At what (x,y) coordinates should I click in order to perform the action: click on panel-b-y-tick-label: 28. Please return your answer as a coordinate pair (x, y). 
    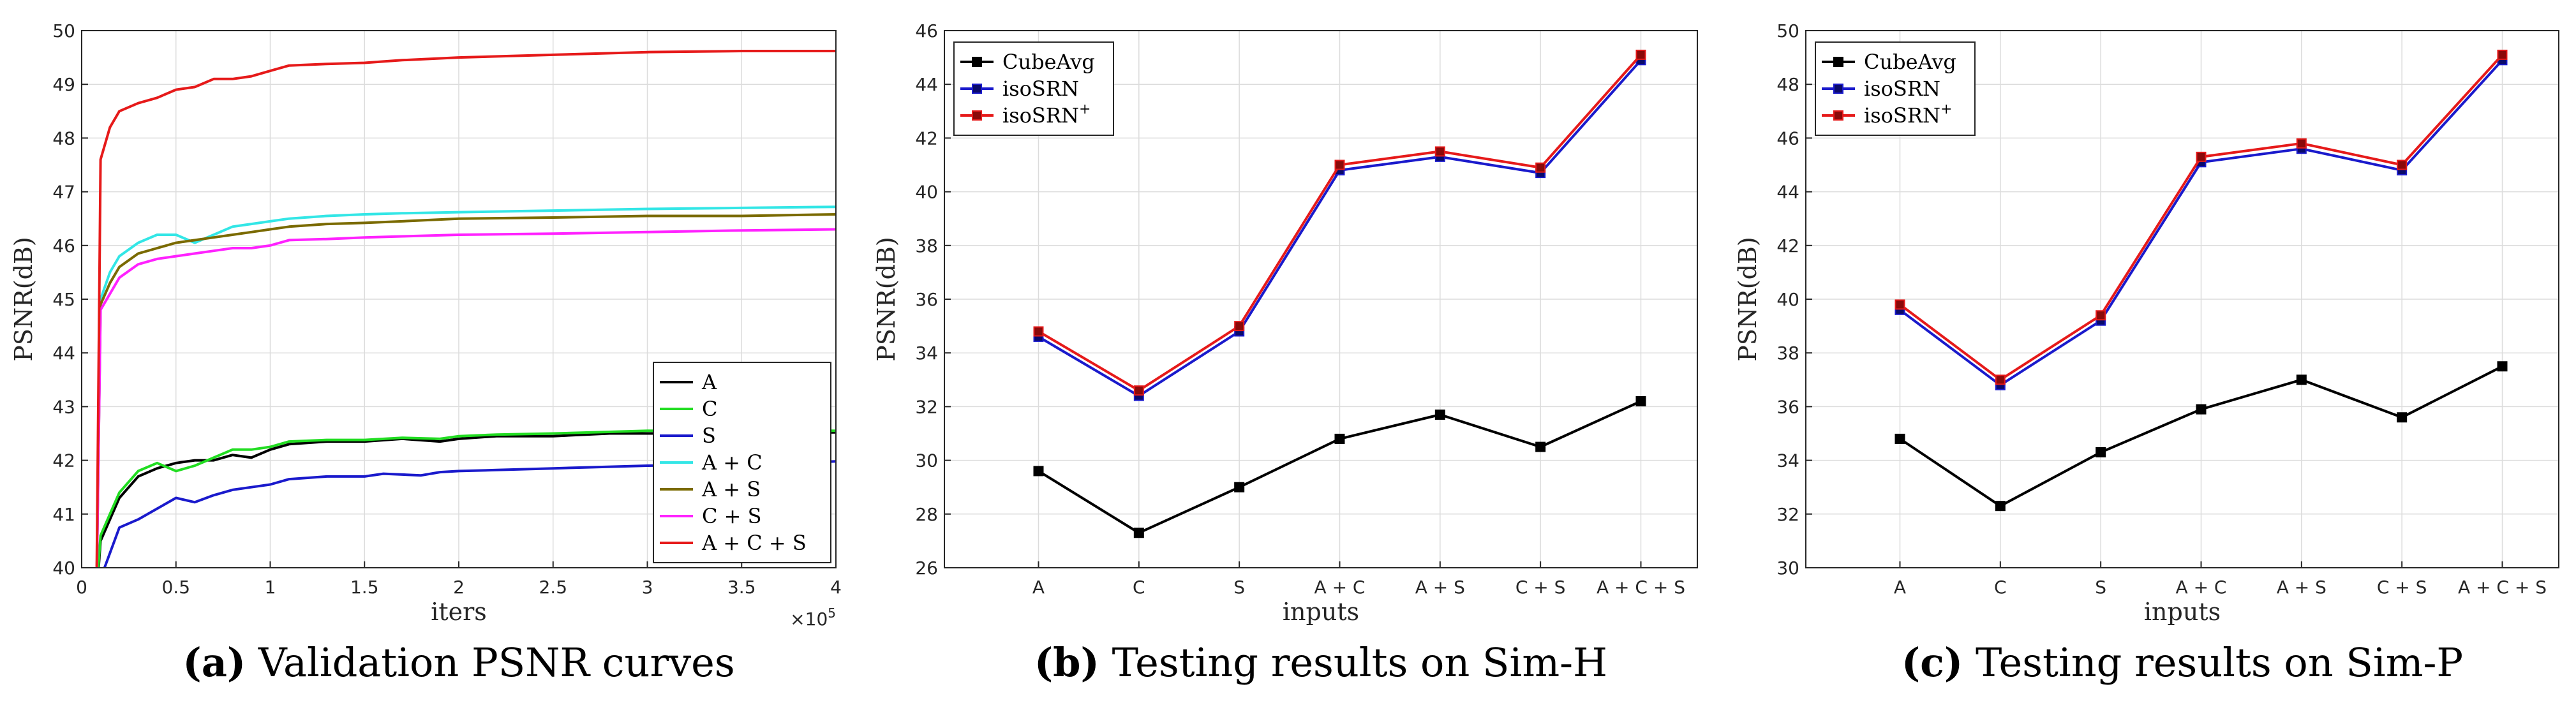
    Looking at the image, I should click on (926, 515).